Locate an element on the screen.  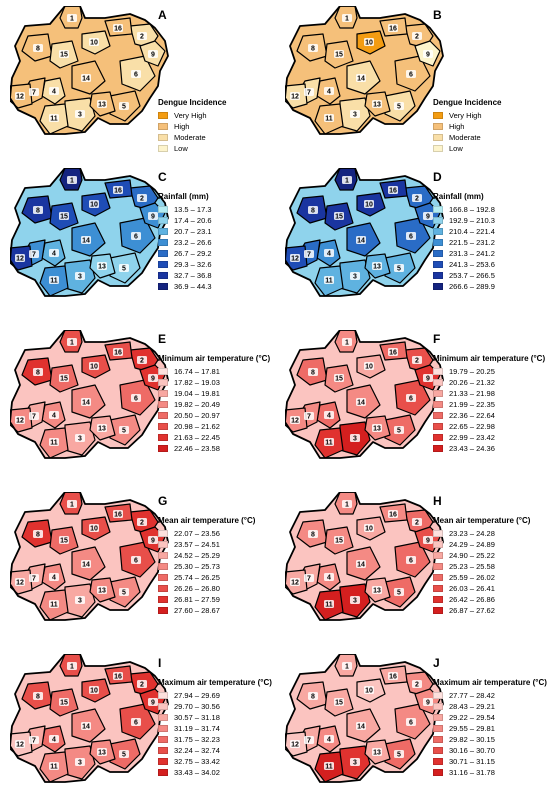
legend-label: 21.63 – 22.45 is located at coordinates (197, 437).